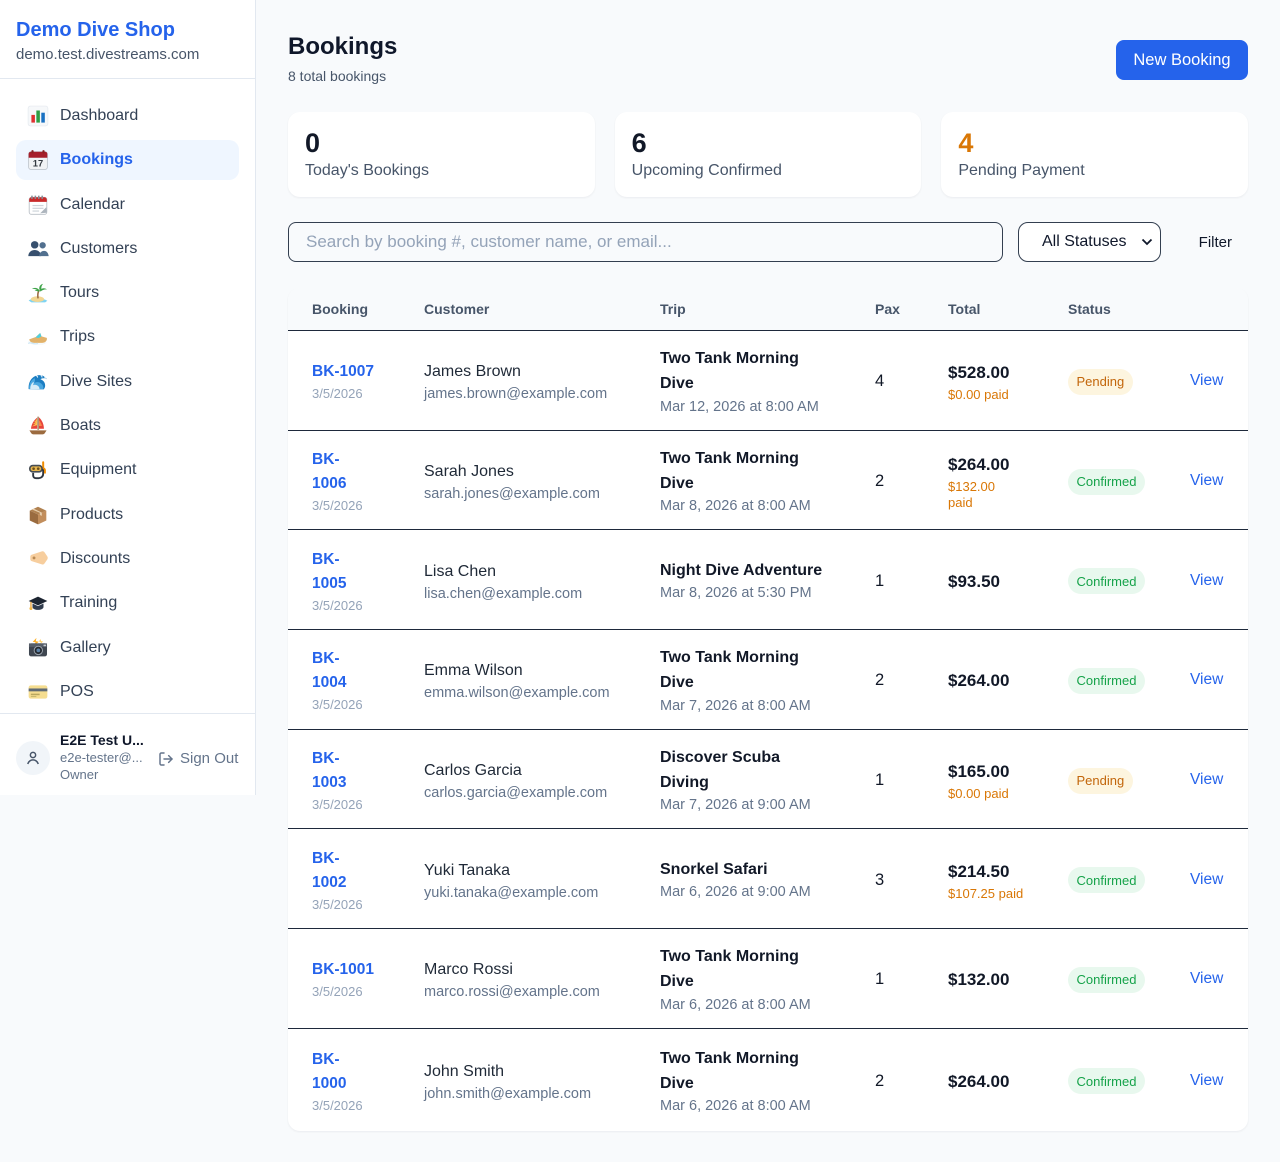  What do you see at coordinates (38, 164) in the screenshot?
I see `svg-text: 17` at bounding box center [38, 164].